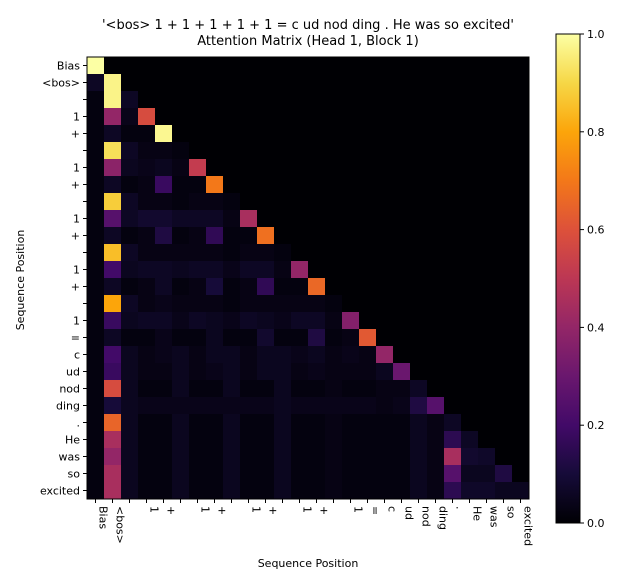 This screenshot has height=579, width=624. I want to click on y-tick-label: <bos>, so click(61, 83).